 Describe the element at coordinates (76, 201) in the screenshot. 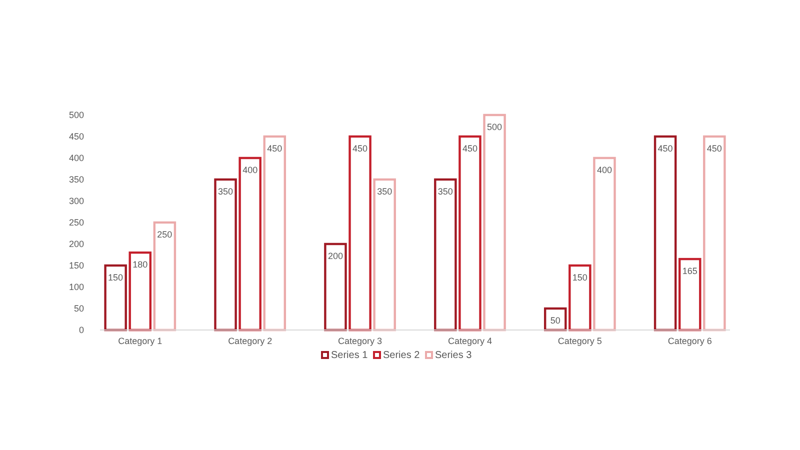

I see `y-tick-label: 300` at that location.